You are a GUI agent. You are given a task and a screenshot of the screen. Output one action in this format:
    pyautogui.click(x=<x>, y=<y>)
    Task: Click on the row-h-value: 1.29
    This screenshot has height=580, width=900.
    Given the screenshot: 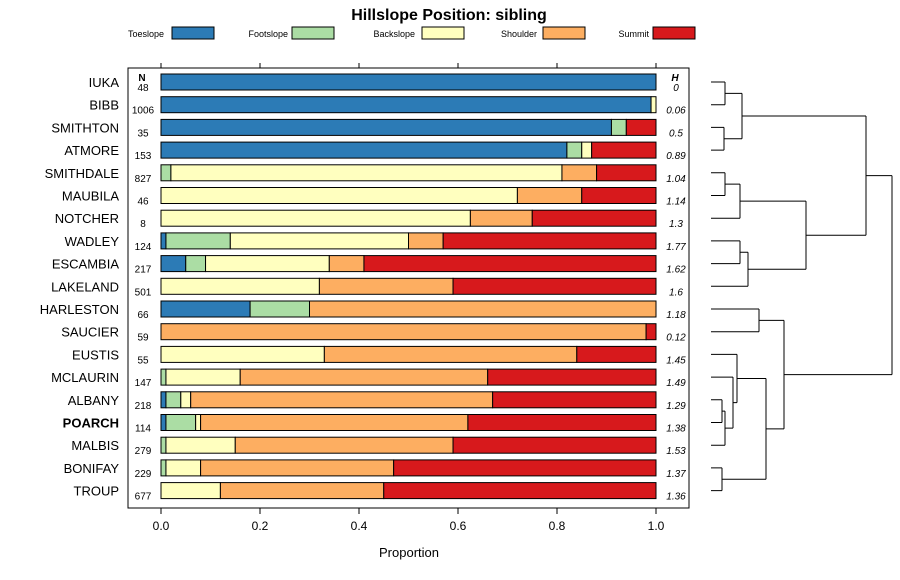 What is the action you would take?
    pyautogui.click(x=676, y=406)
    